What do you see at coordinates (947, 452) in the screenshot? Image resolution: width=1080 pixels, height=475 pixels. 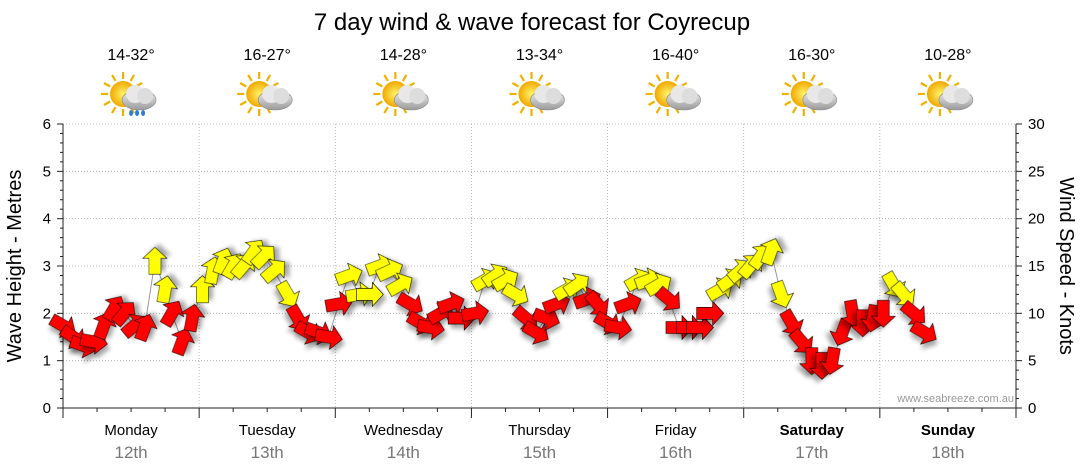 I see `day-date: 18th` at bounding box center [947, 452].